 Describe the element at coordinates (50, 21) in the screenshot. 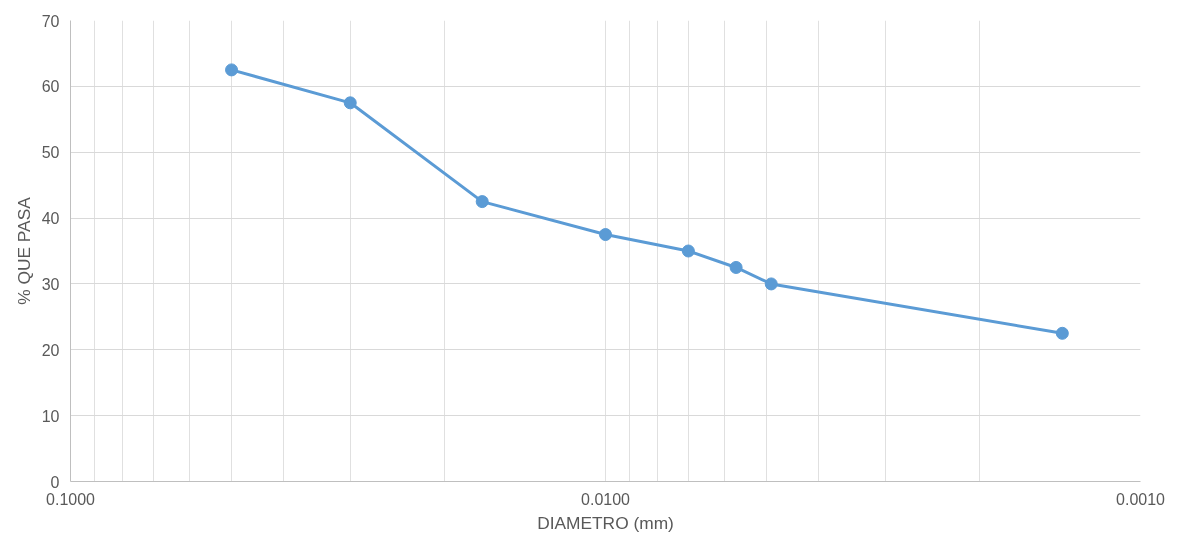

I see `y-tick-label: 70` at that location.